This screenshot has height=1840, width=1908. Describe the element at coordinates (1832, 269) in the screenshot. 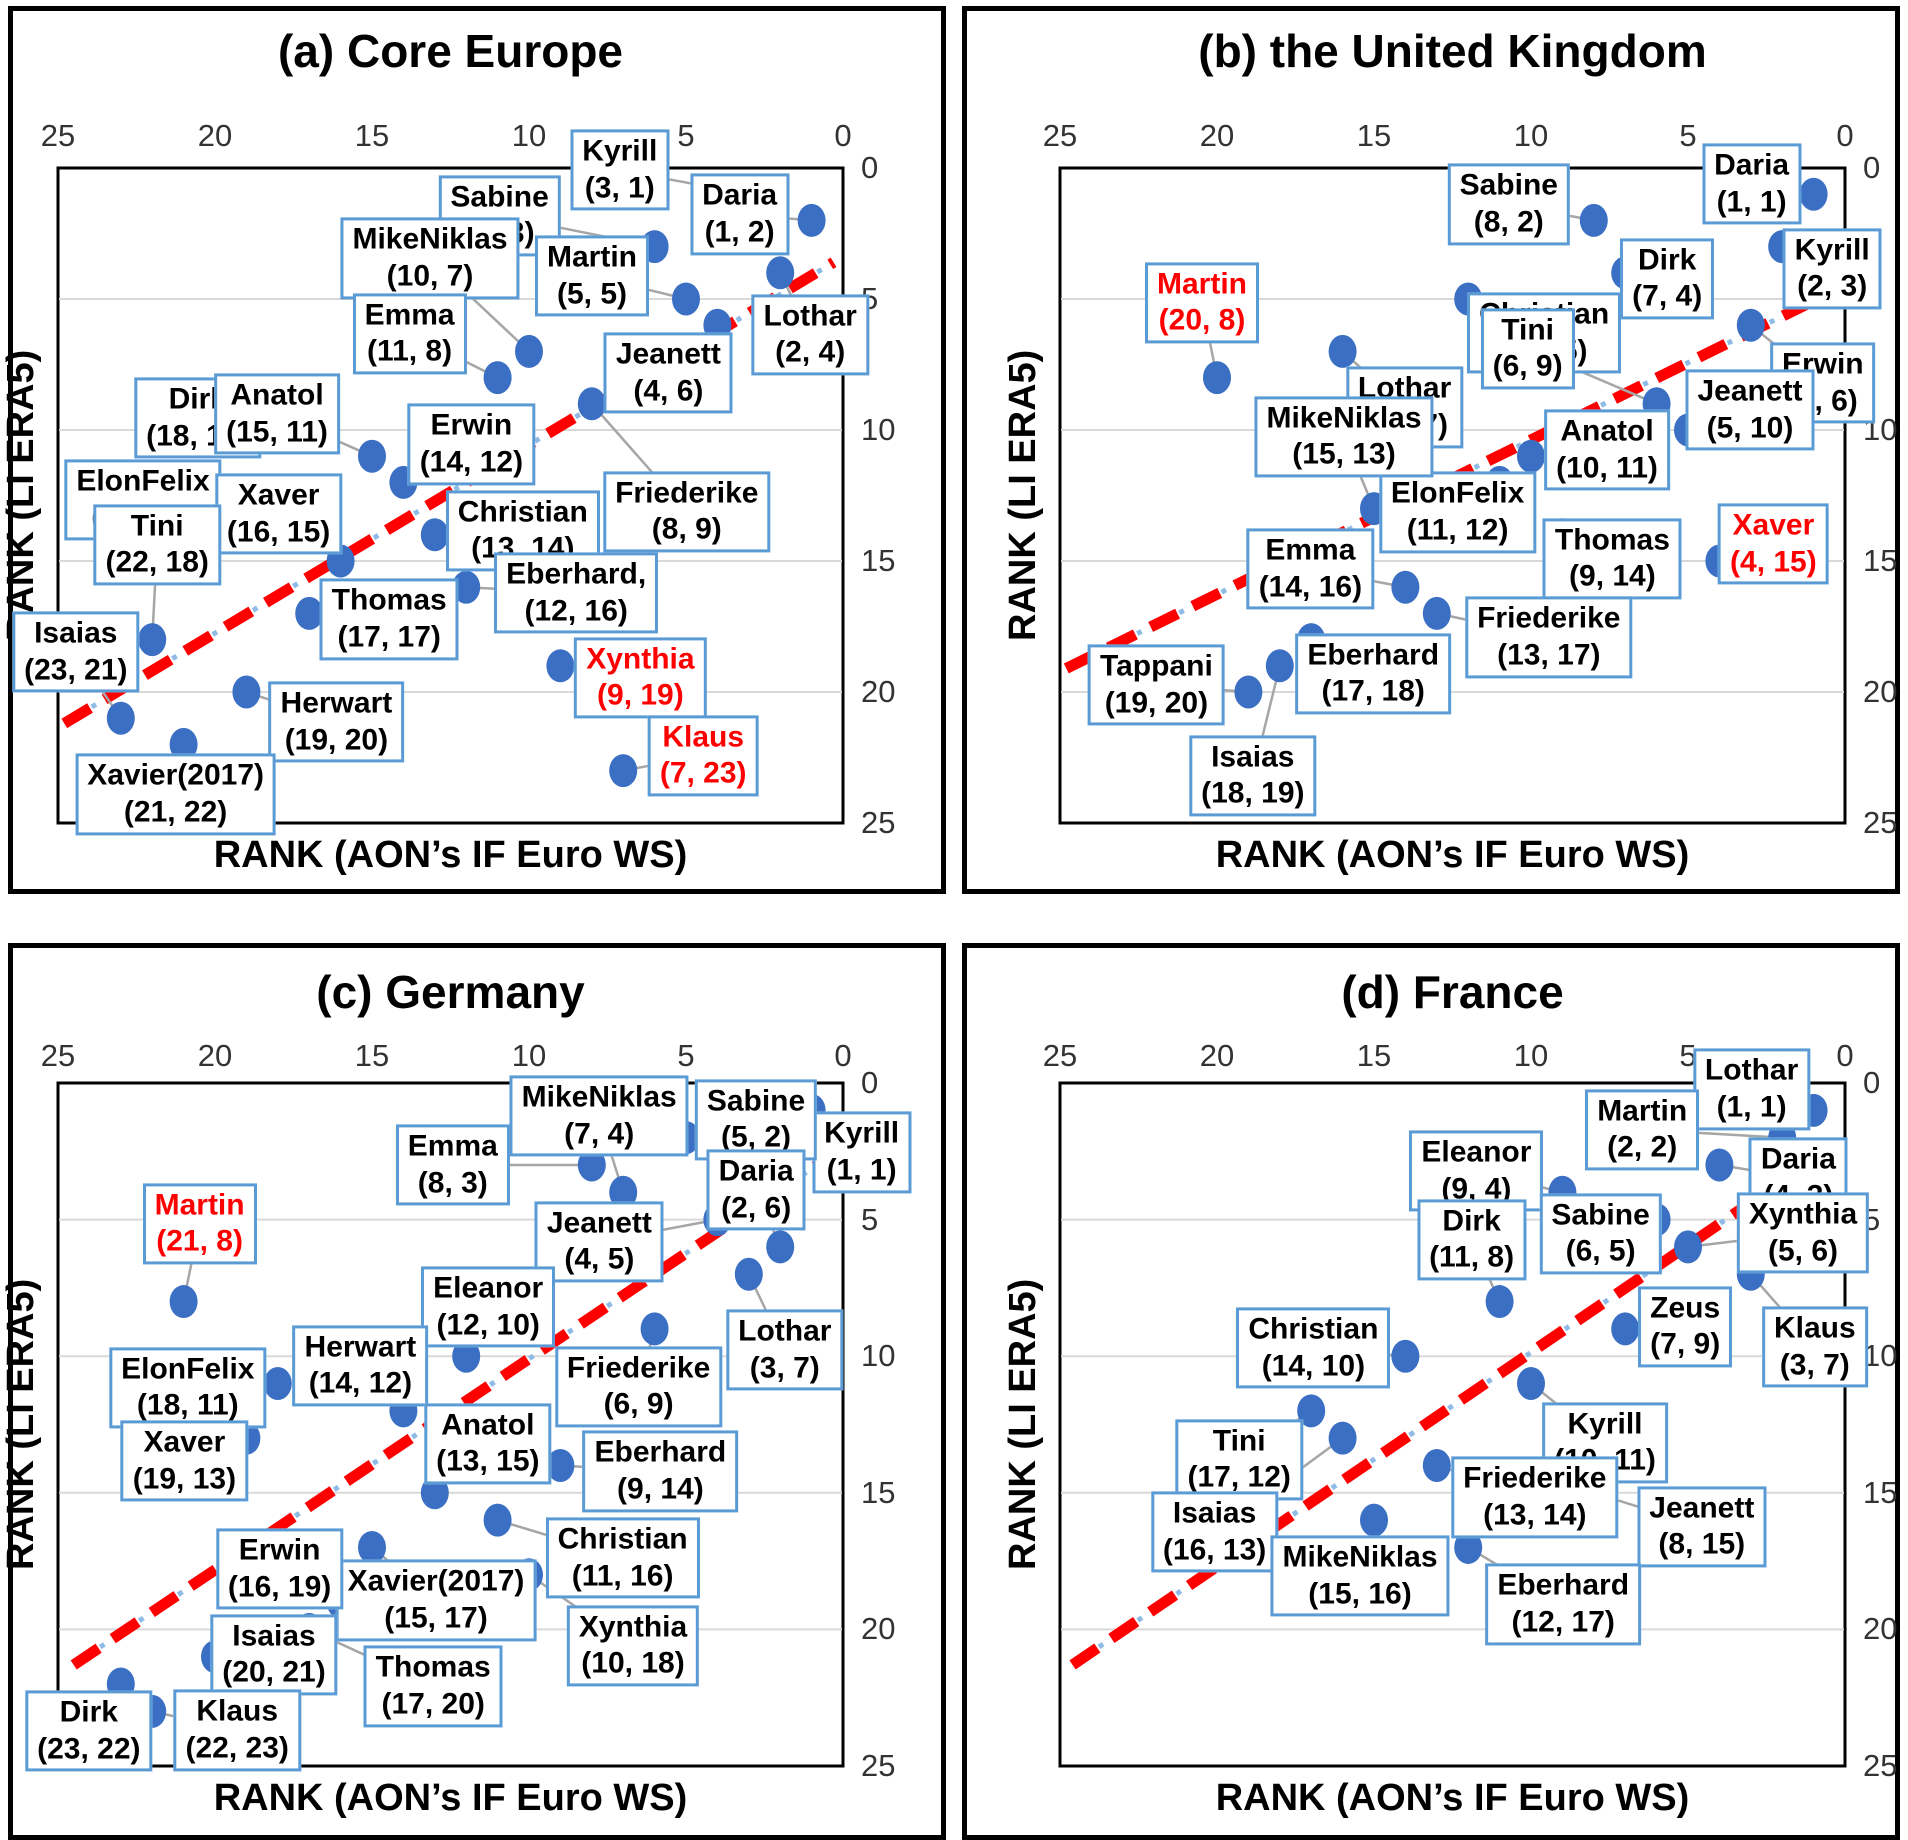

I see `label-kyrill: Kyrill (2, 3)` at that location.